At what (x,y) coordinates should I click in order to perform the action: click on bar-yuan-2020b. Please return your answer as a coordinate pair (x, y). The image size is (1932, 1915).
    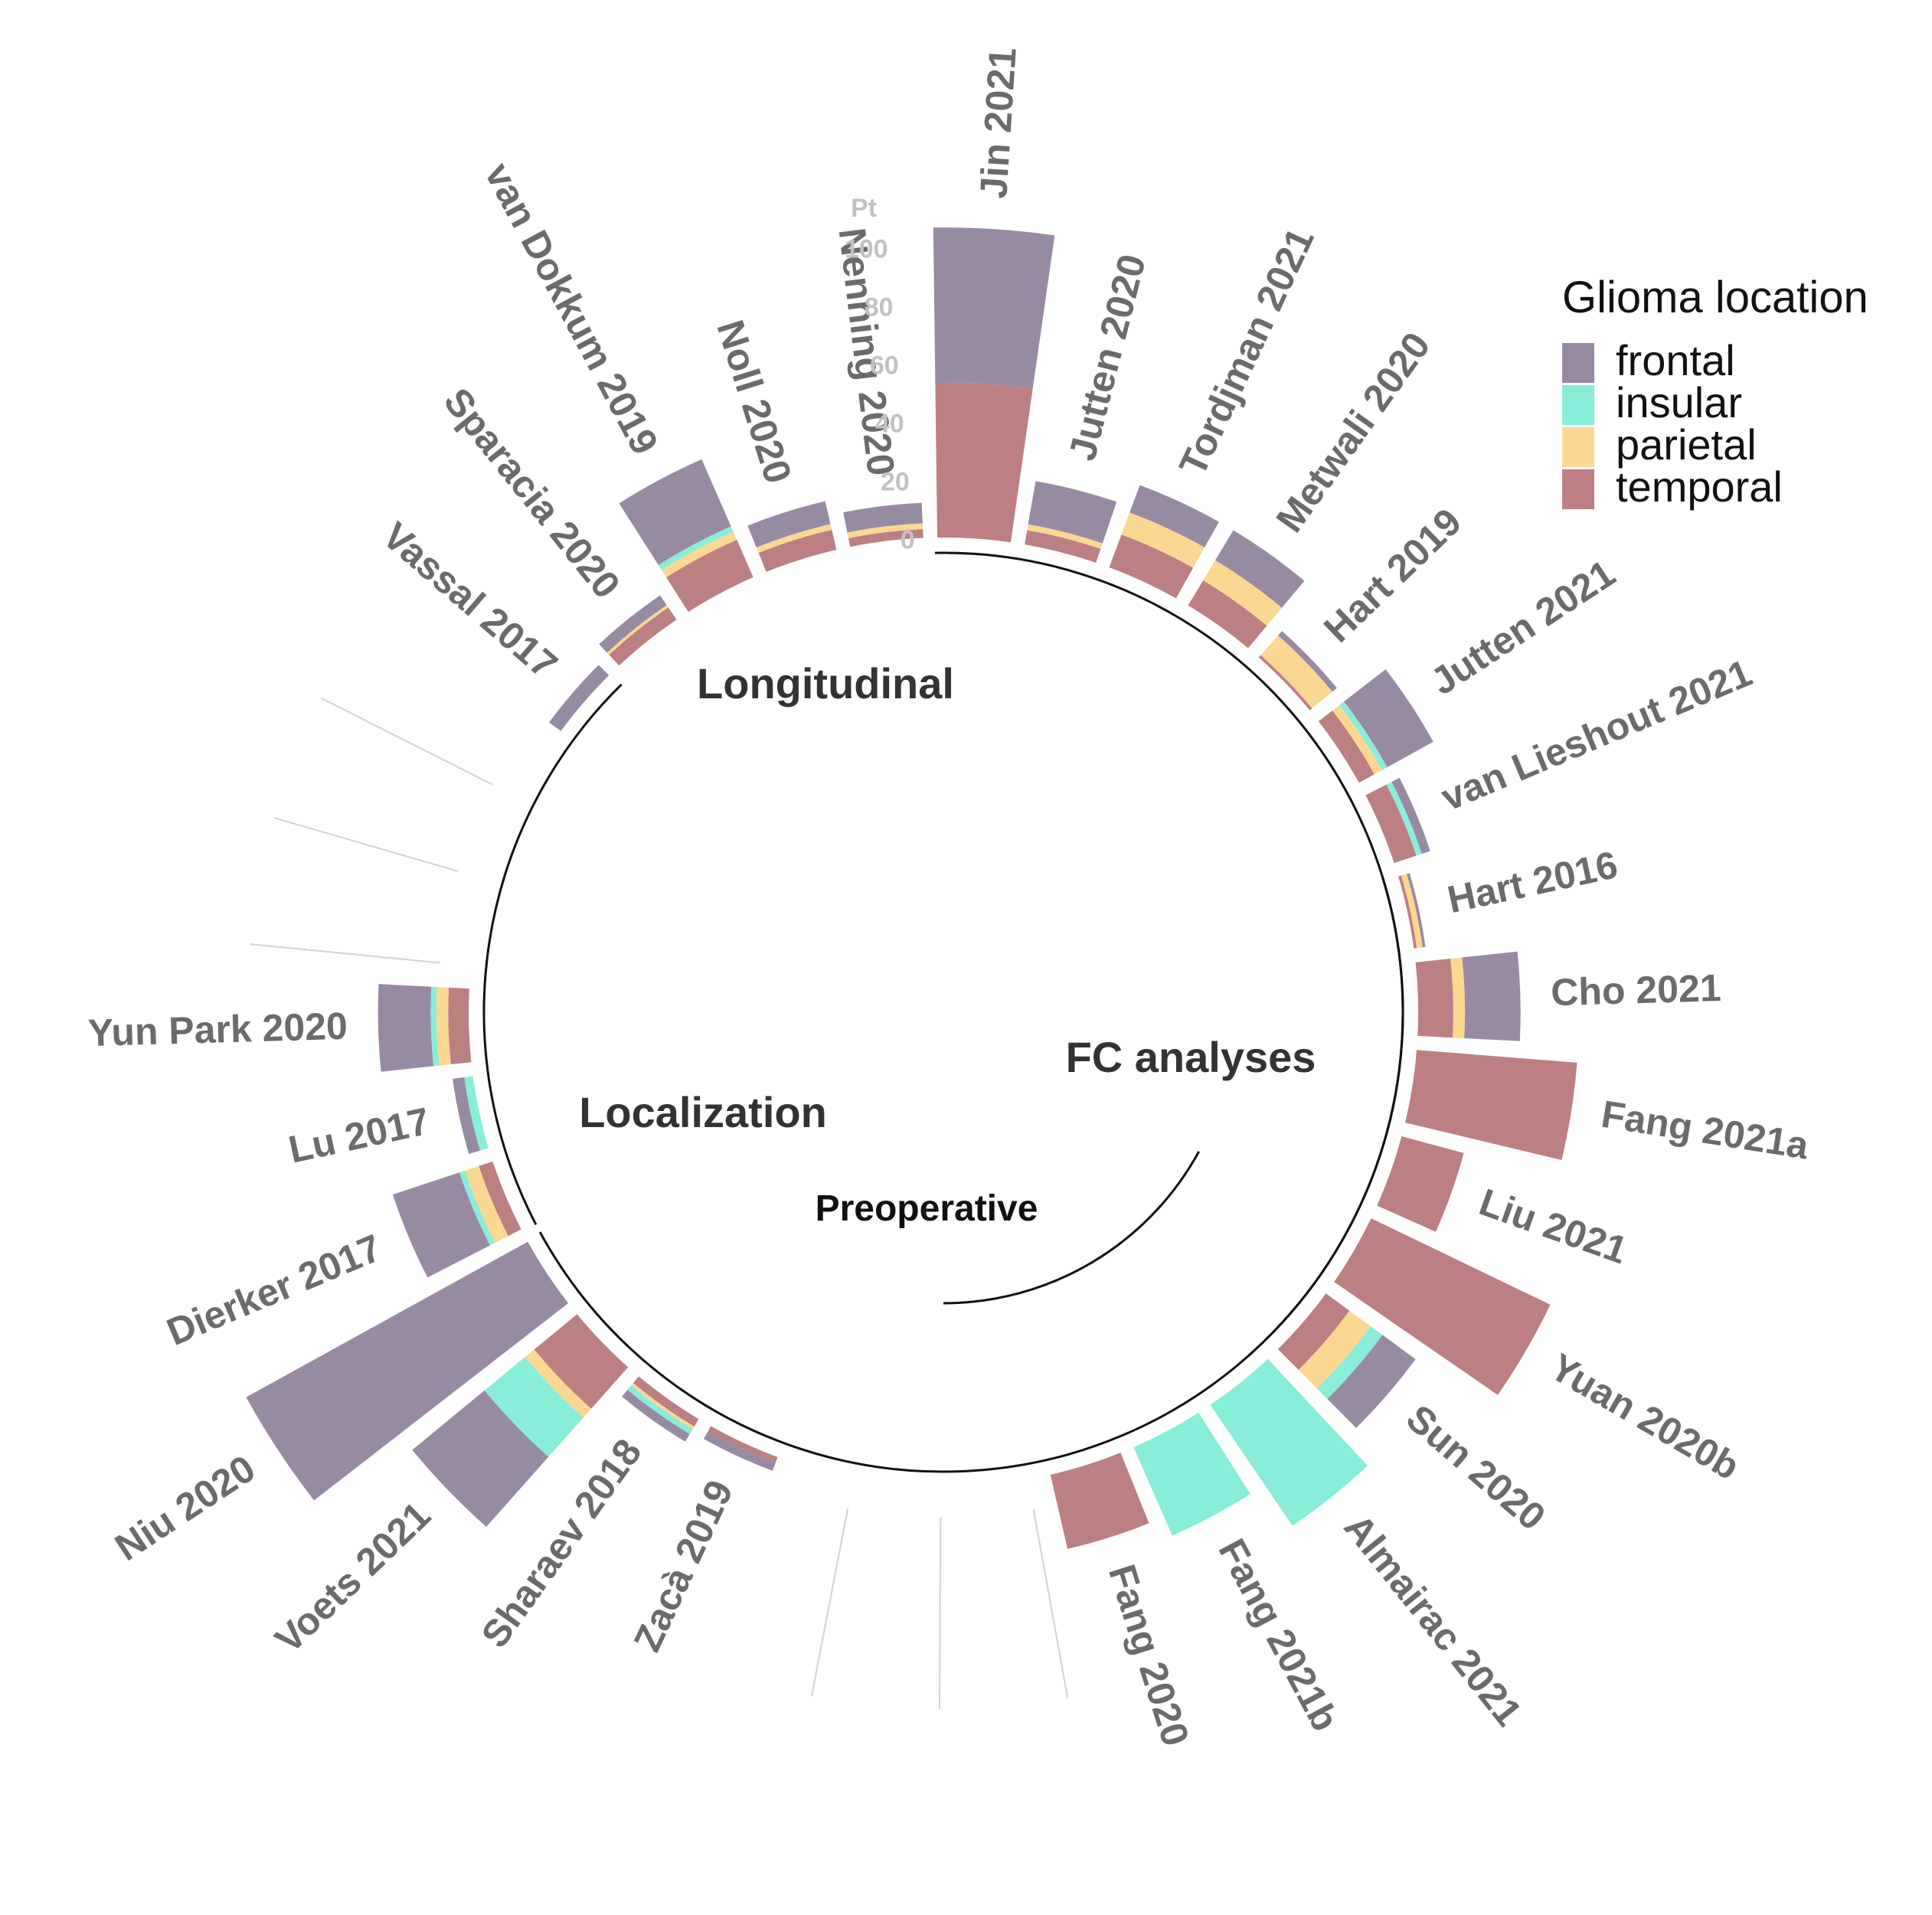
    Looking at the image, I should click on (1442, 1307).